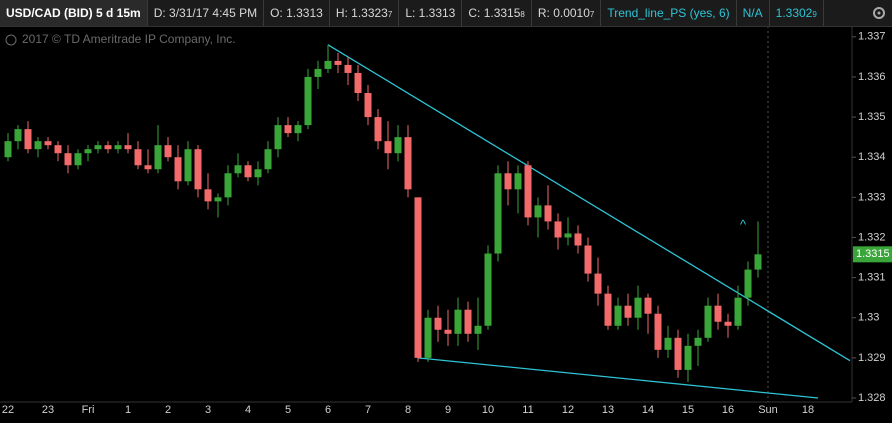  I want to click on x-tick-label: 4, so click(248, 410).